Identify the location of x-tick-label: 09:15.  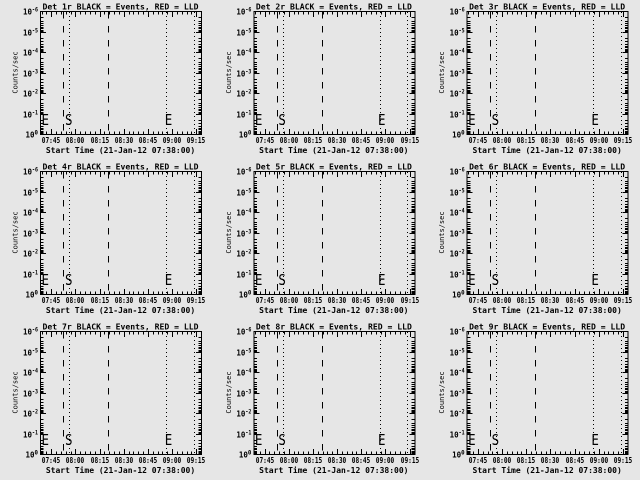
(410, 460).